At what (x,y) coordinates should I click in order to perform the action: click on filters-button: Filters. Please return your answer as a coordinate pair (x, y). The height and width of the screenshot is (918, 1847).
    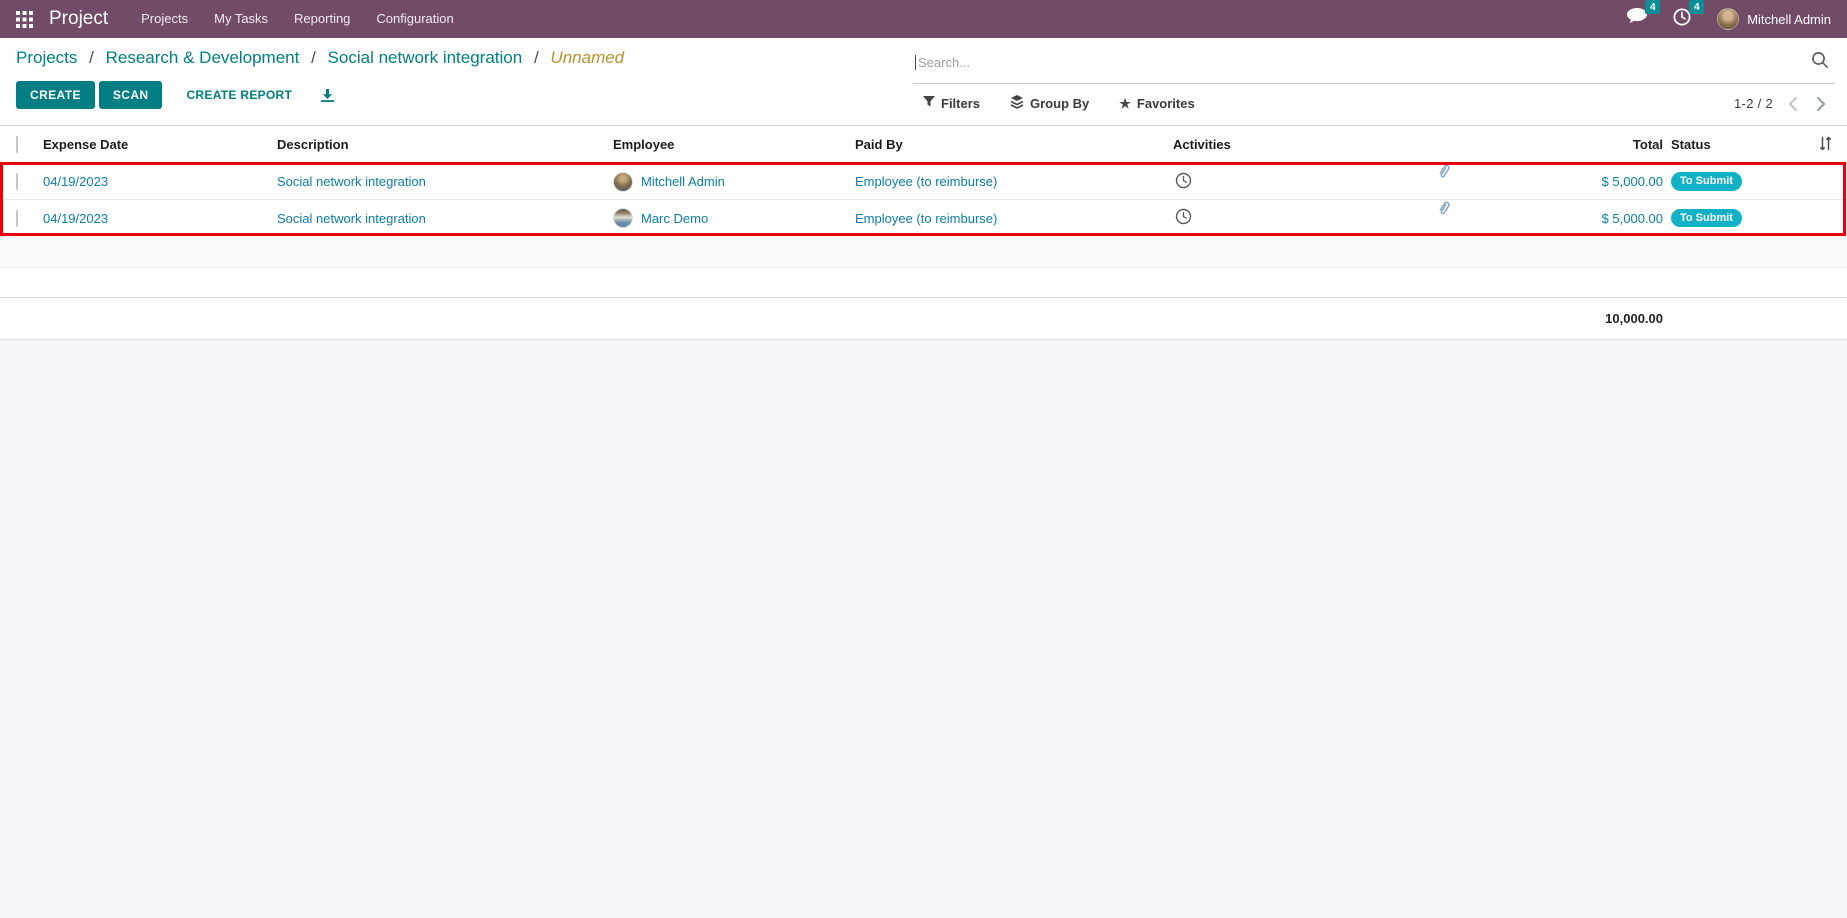
    Looking at the image, I should click on (951, 103).